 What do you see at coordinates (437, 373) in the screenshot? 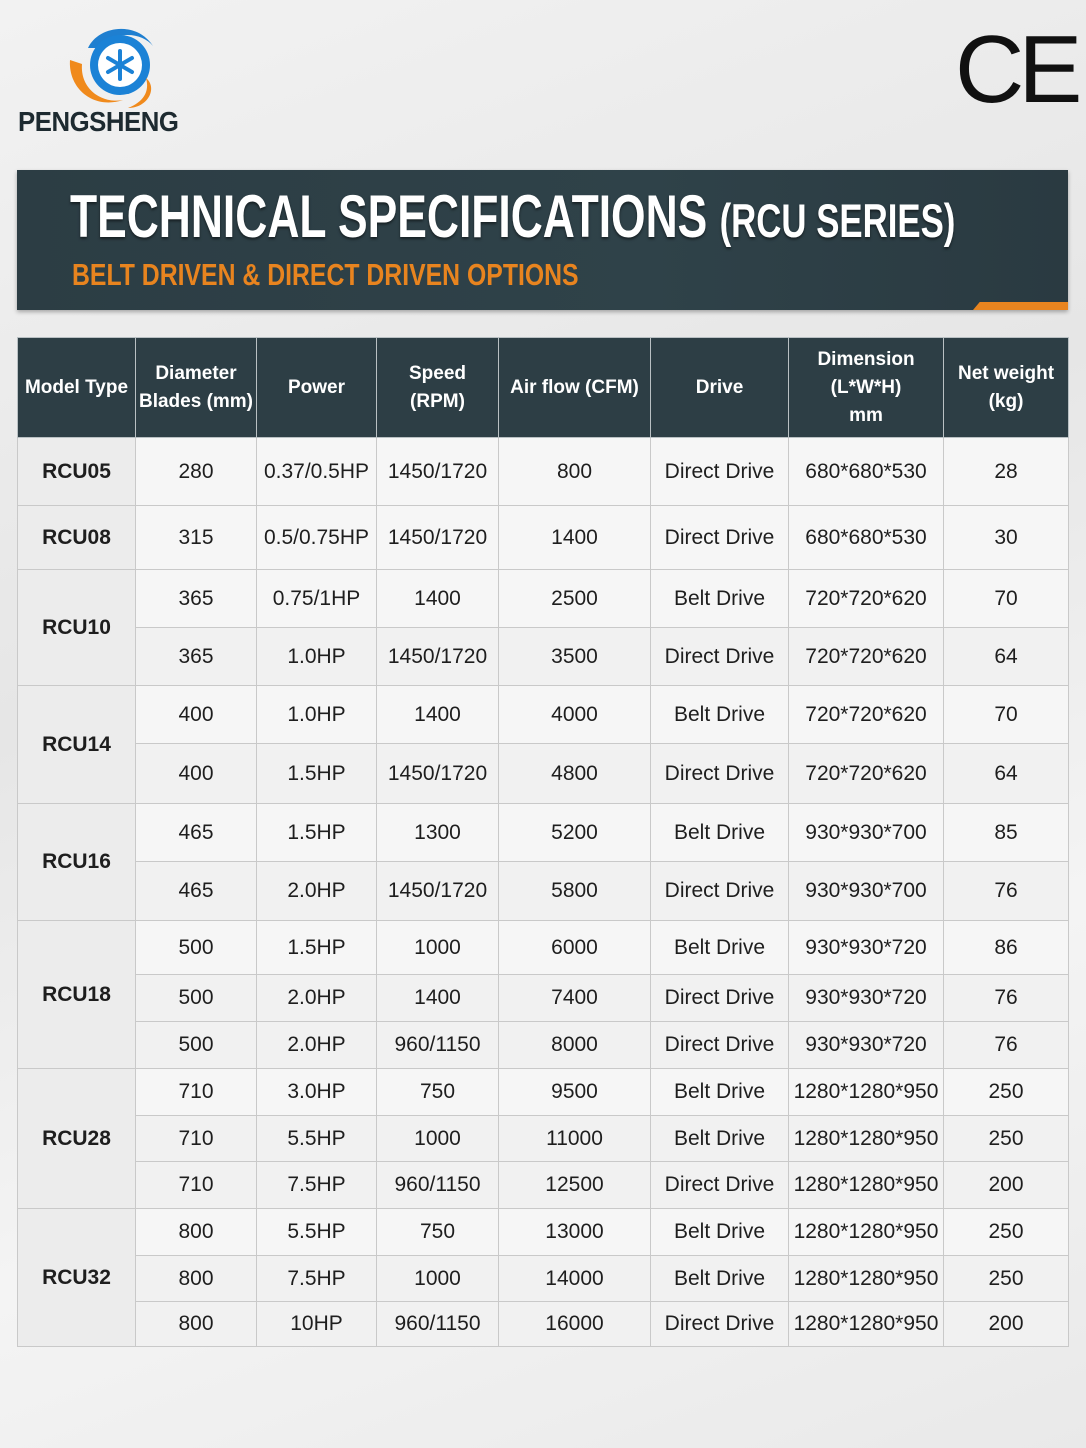
I see `header-line: Speed` at bounding box center [437, 373].